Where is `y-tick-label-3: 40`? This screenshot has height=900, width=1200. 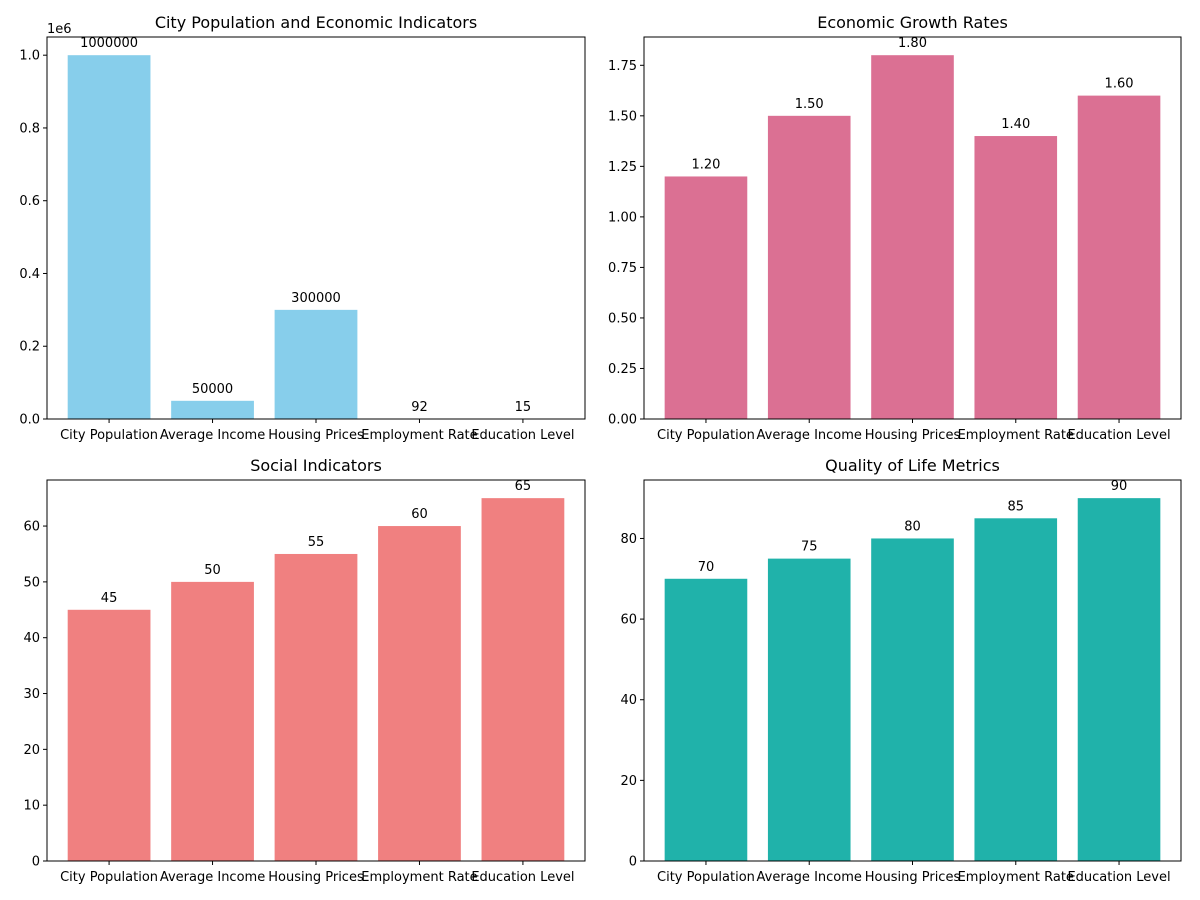 y-tick-label-3: 40 is located at coordinates (628, 700).